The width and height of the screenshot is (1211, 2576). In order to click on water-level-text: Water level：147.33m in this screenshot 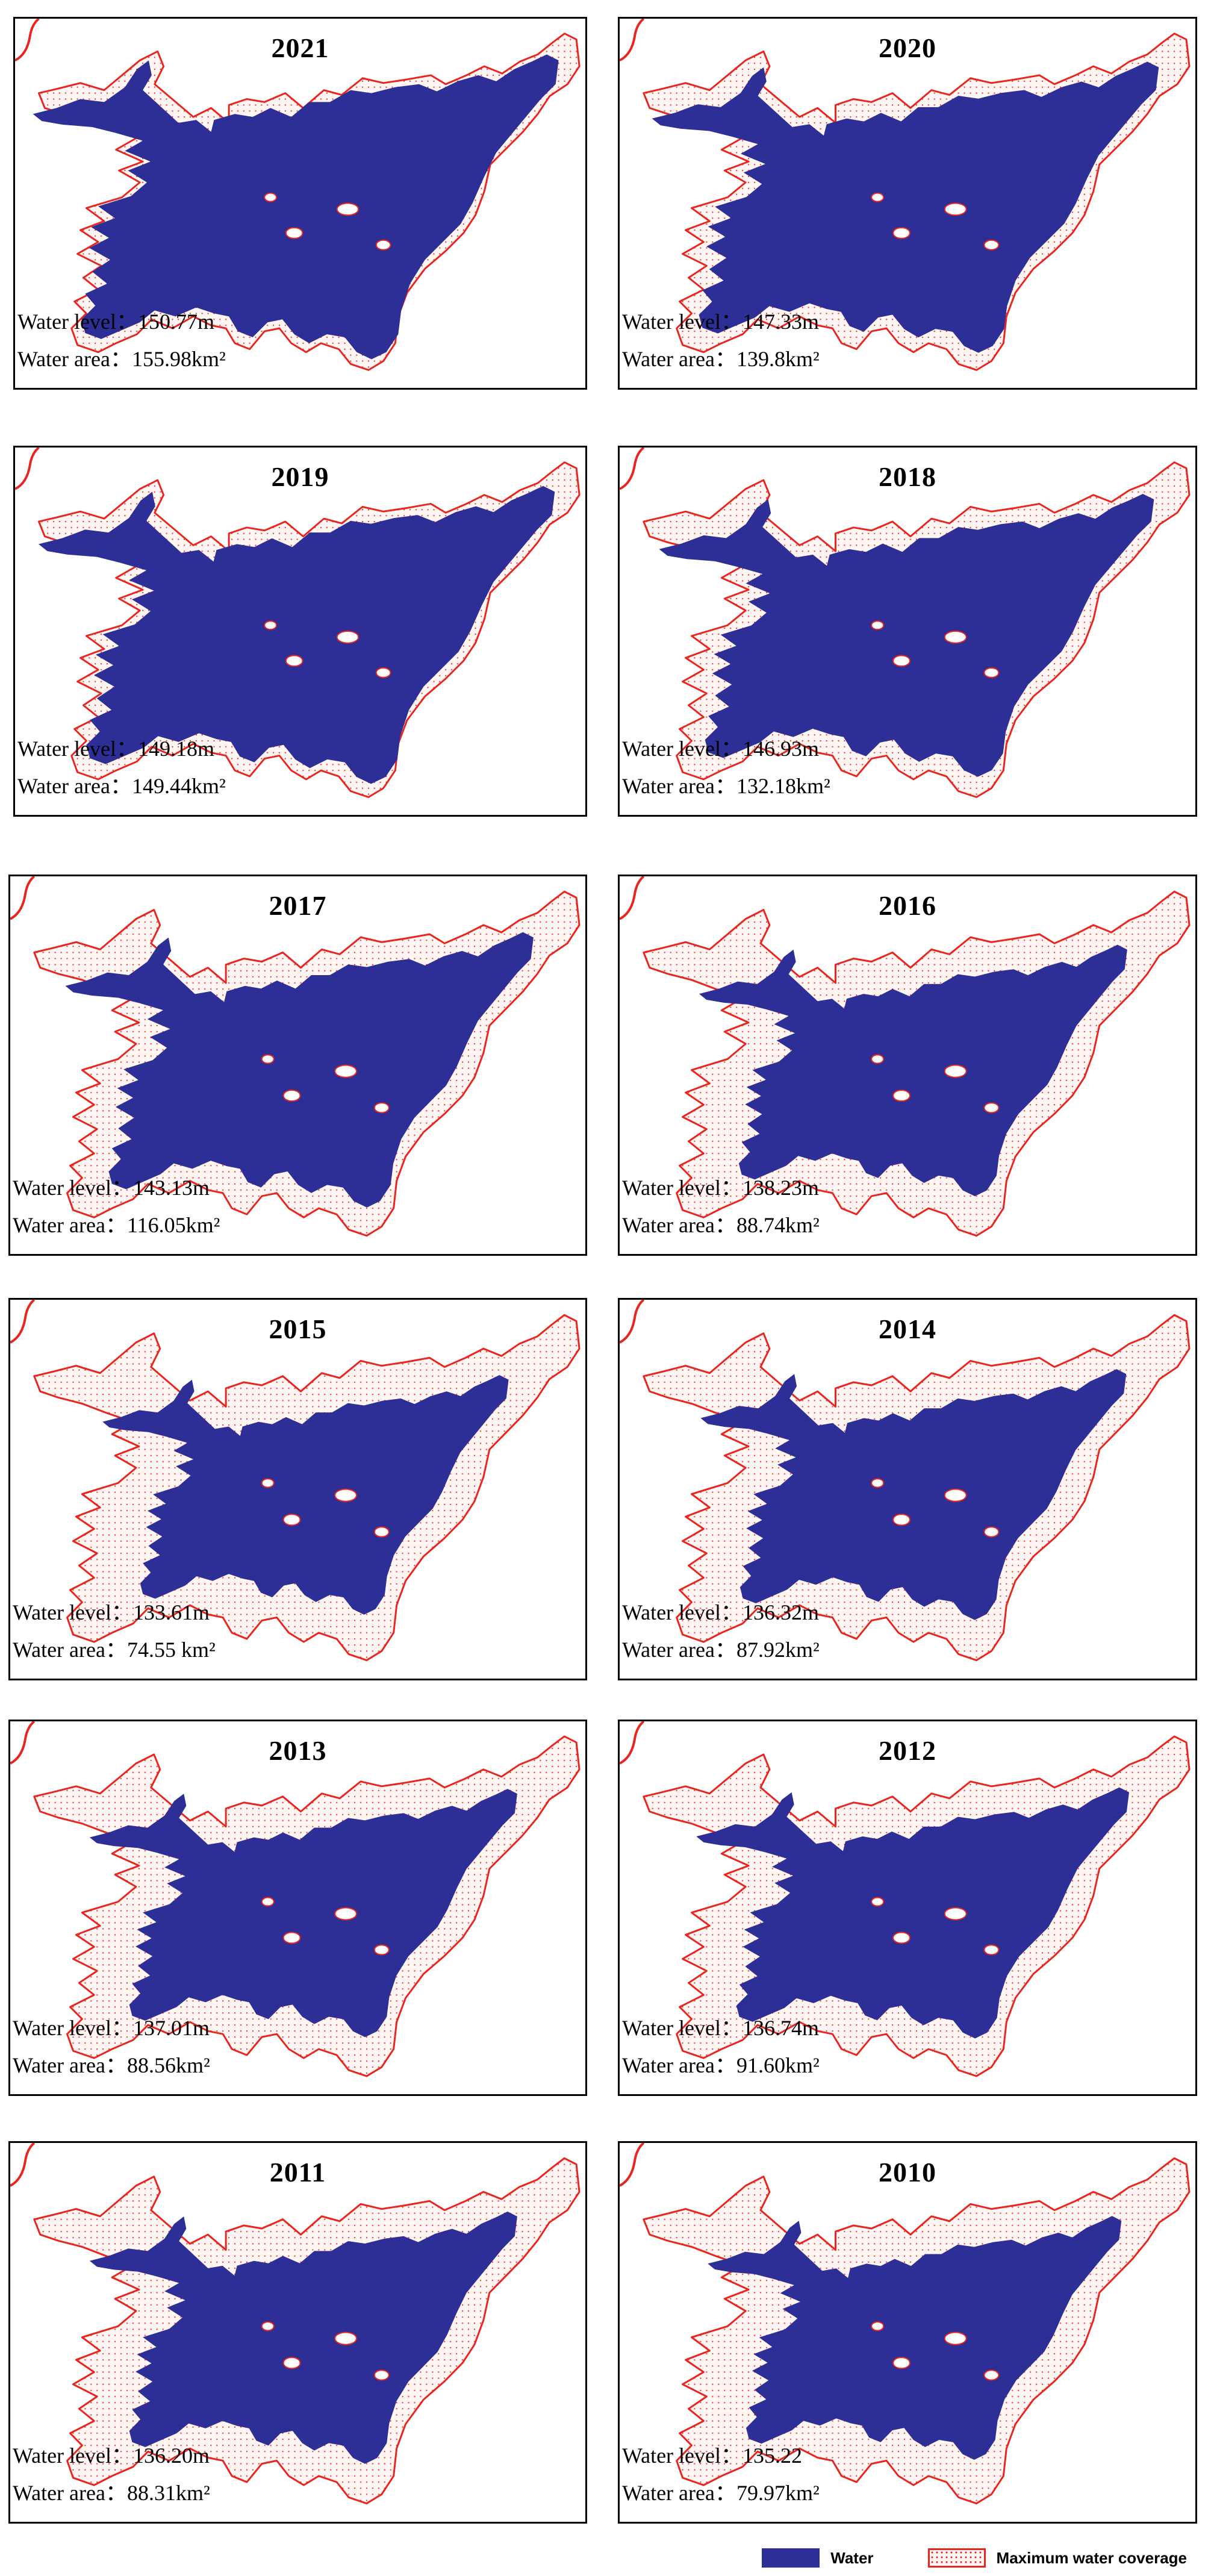, I will do `click(721, 321)`.